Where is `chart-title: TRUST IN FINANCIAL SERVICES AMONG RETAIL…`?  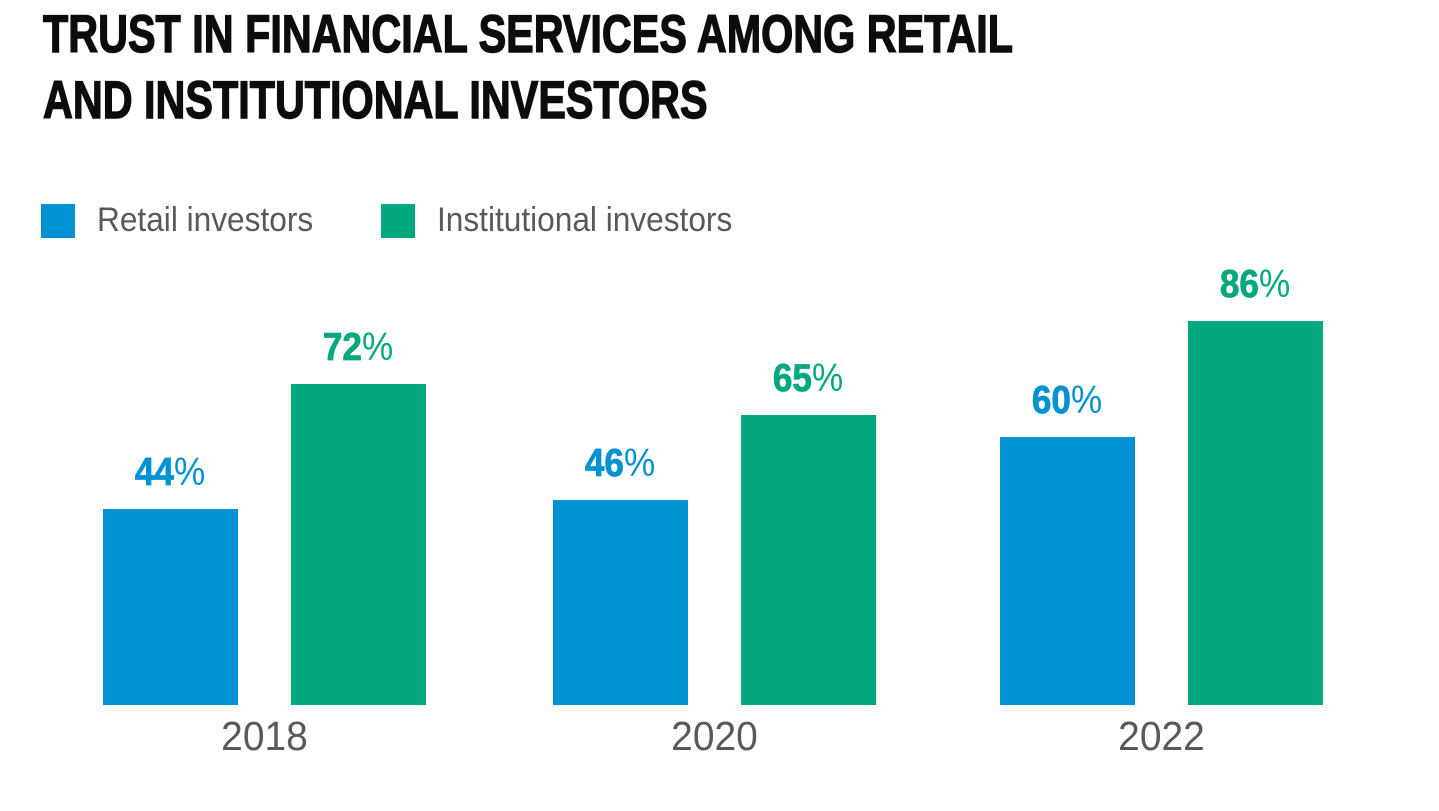
chart-title: TRUST IN FINANCIAL SERVICES AMONG RETAIL… is located at coordinates (528, 68).